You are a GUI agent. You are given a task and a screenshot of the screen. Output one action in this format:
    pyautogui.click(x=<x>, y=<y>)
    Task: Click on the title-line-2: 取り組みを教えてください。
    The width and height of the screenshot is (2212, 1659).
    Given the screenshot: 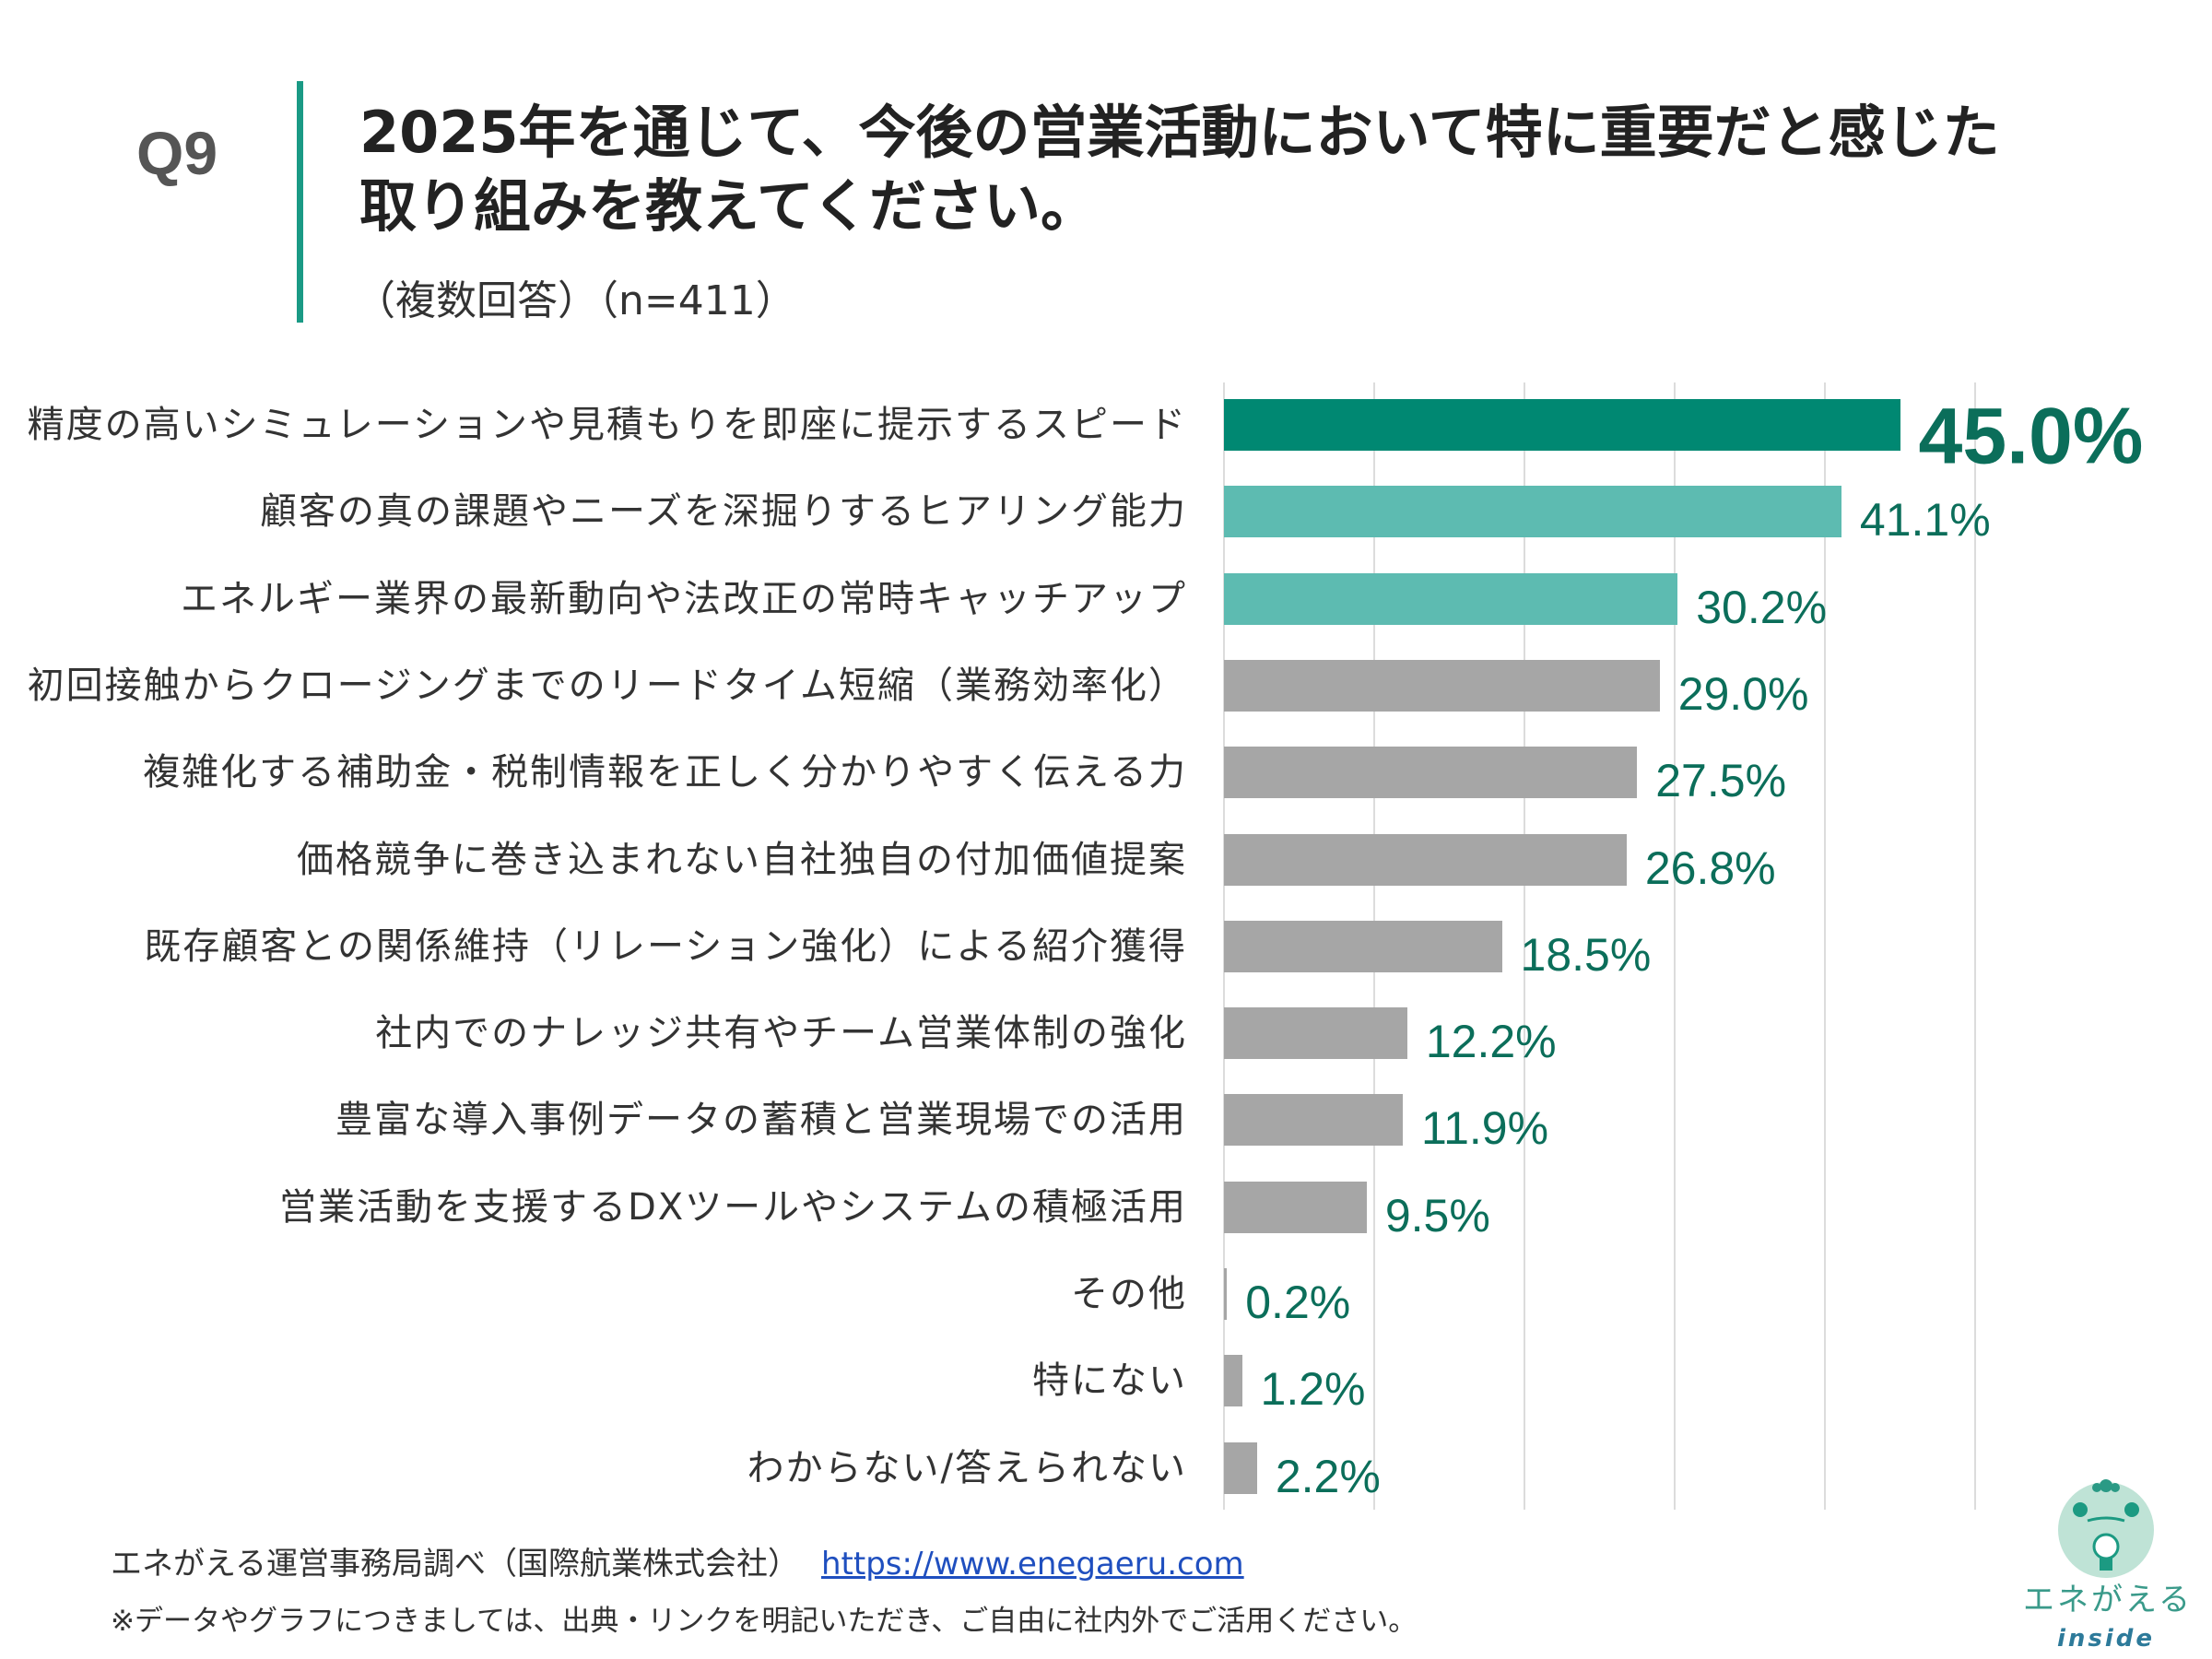 What is the action you would take?
    pyautogui.click(x=729, y=206)
    